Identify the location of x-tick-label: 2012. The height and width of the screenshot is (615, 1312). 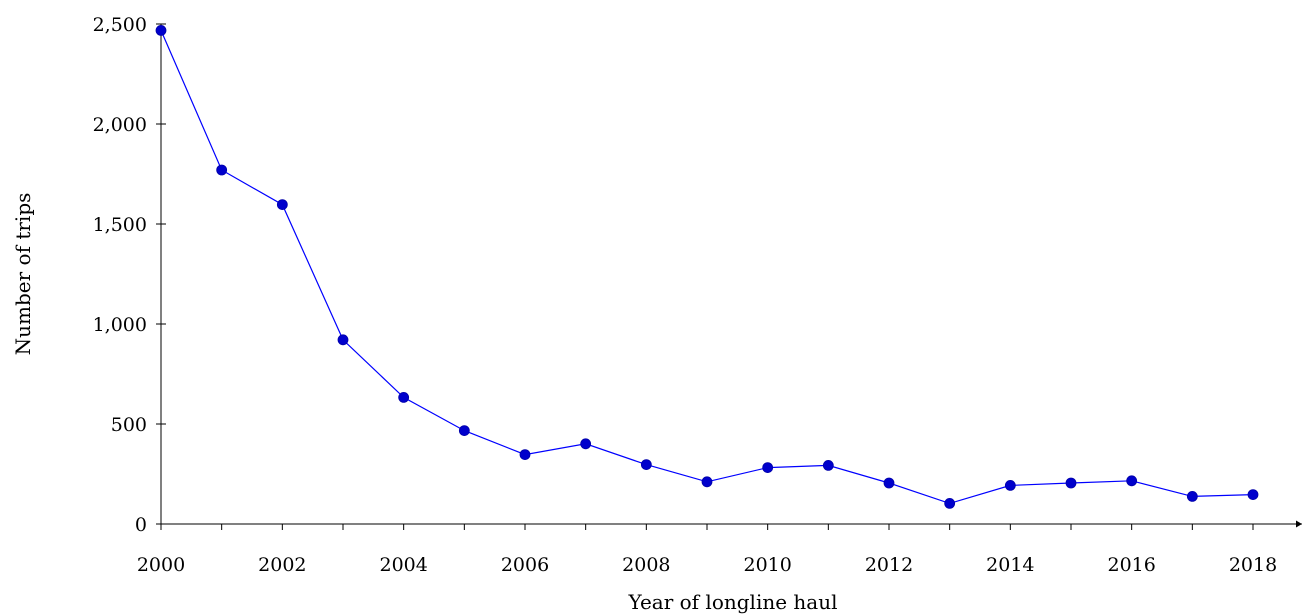
(889, 565).